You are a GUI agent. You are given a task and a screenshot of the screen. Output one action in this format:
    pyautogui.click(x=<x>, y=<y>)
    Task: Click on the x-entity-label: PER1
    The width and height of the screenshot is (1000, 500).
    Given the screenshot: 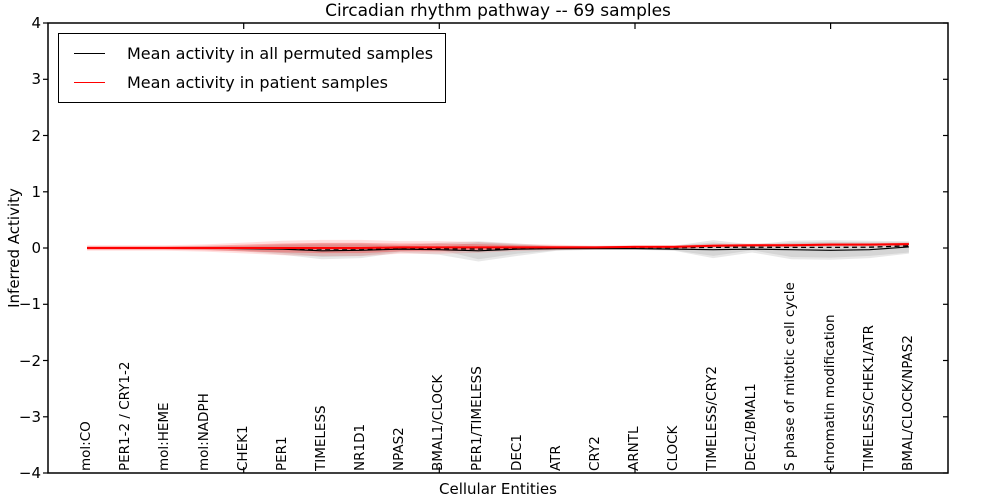 What is the action you would take?
    pyautogui.click(x=281, y=453)
    